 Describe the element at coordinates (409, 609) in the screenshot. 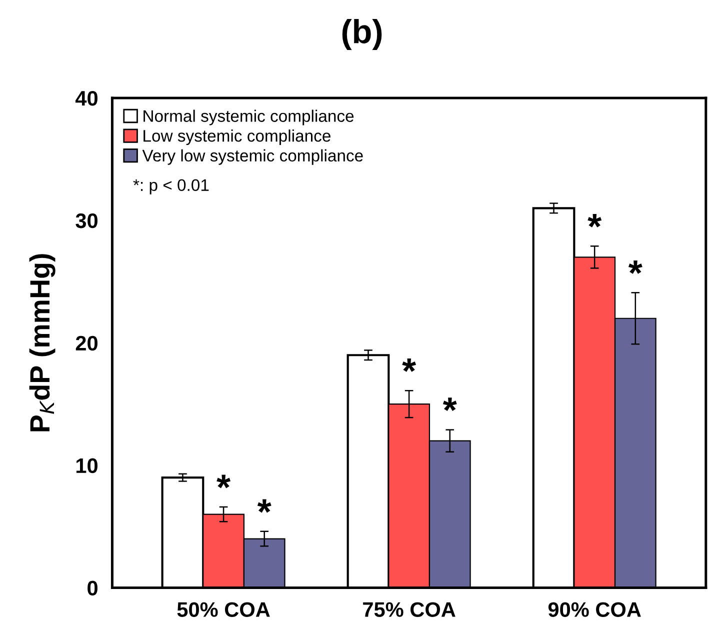

I see `x-tick-label: 75% COA` at that location.